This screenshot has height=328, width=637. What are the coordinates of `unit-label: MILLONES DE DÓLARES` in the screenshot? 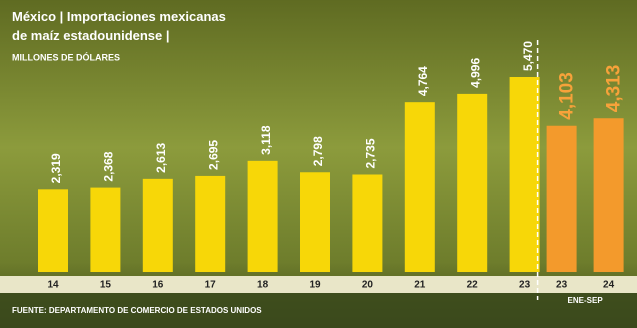 It's located at (66, 56).